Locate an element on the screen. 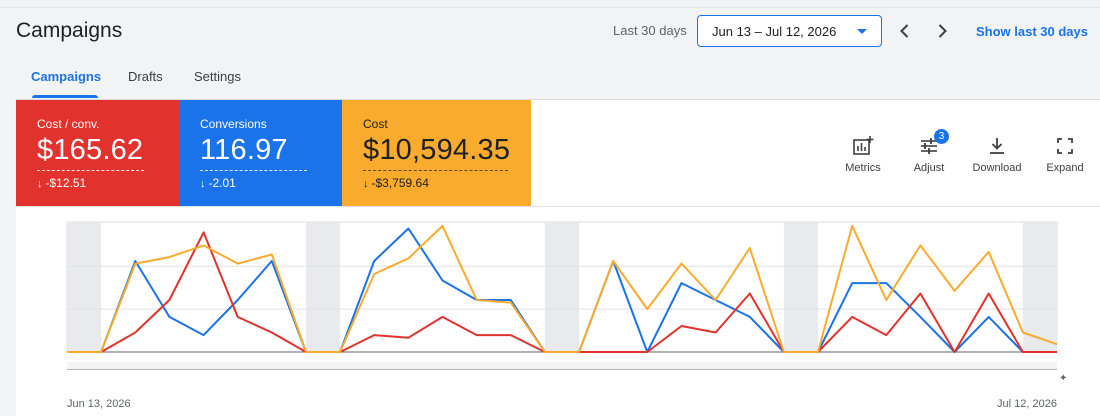 Image resolution: width=1100 pixels, height=416 pixels. metric-value: $165.62 is located at coordinates (90, 150).